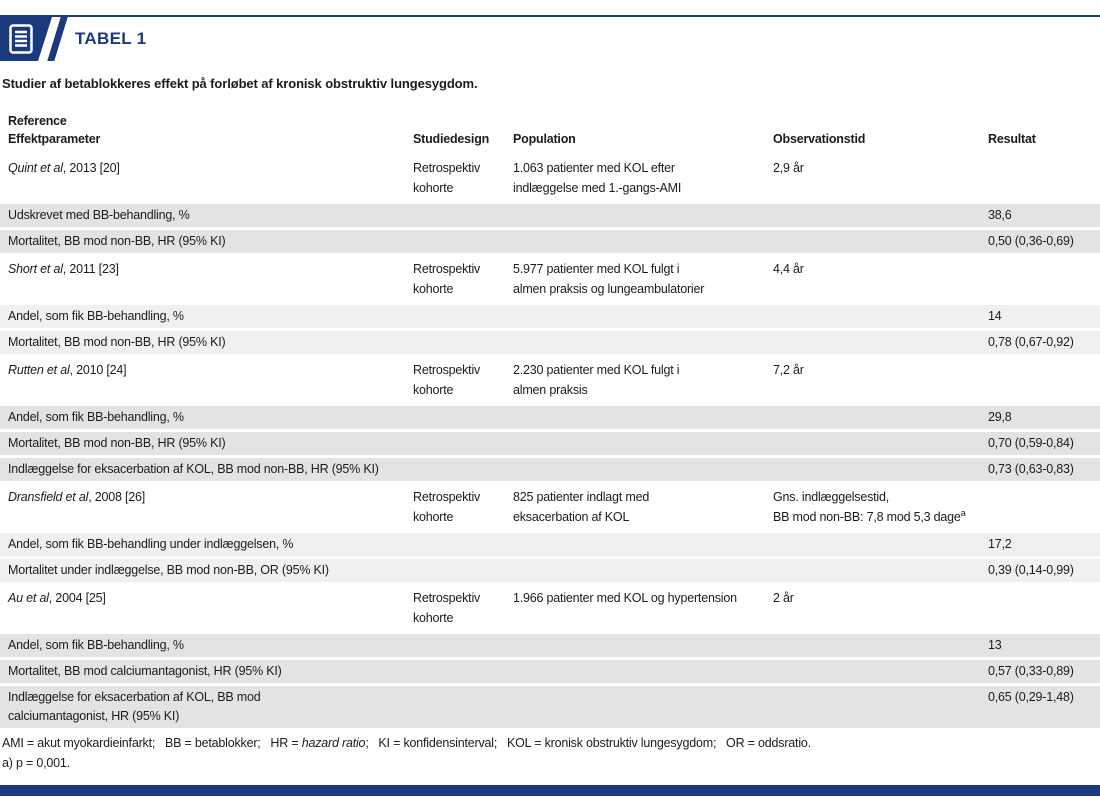 The height and width of the screenshot is (801, 1100). I want to click on resultat-cell: 38,6, so click(1000, 215).